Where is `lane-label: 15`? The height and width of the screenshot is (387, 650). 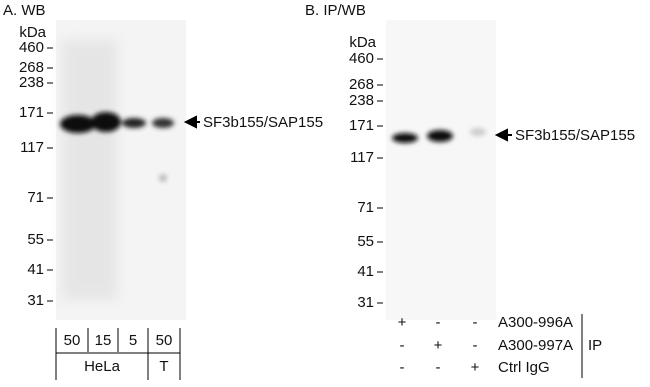 lane-label: 15 is located at coordinates (103, 340).